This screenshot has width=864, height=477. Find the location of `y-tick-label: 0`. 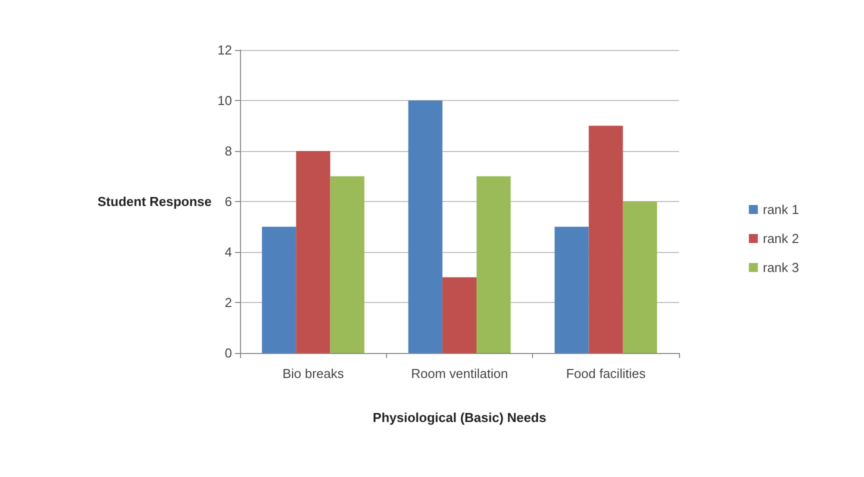

y-tick-label: 0 is located at coordinates (228, 353).